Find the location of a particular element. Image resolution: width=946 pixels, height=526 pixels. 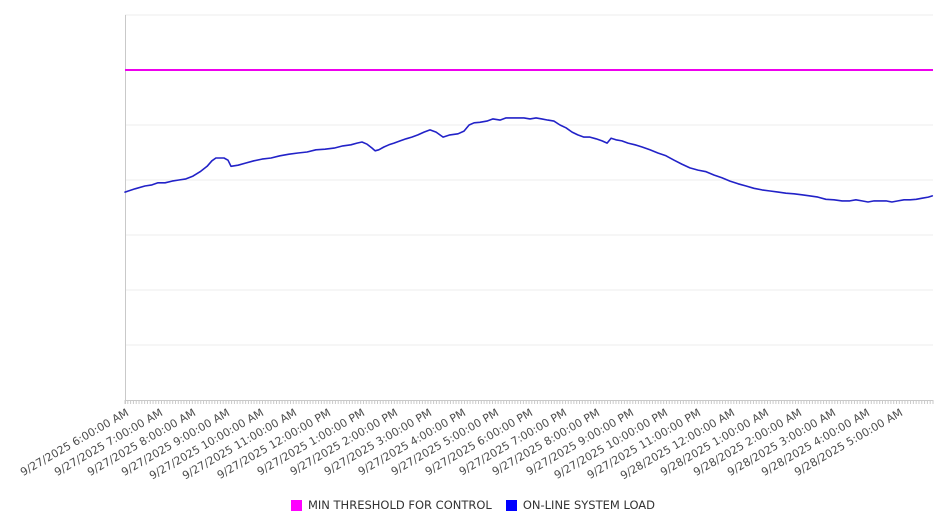

legend-label: ON-LINE SYSTEM LOAD is located at coordinates (589, 505).